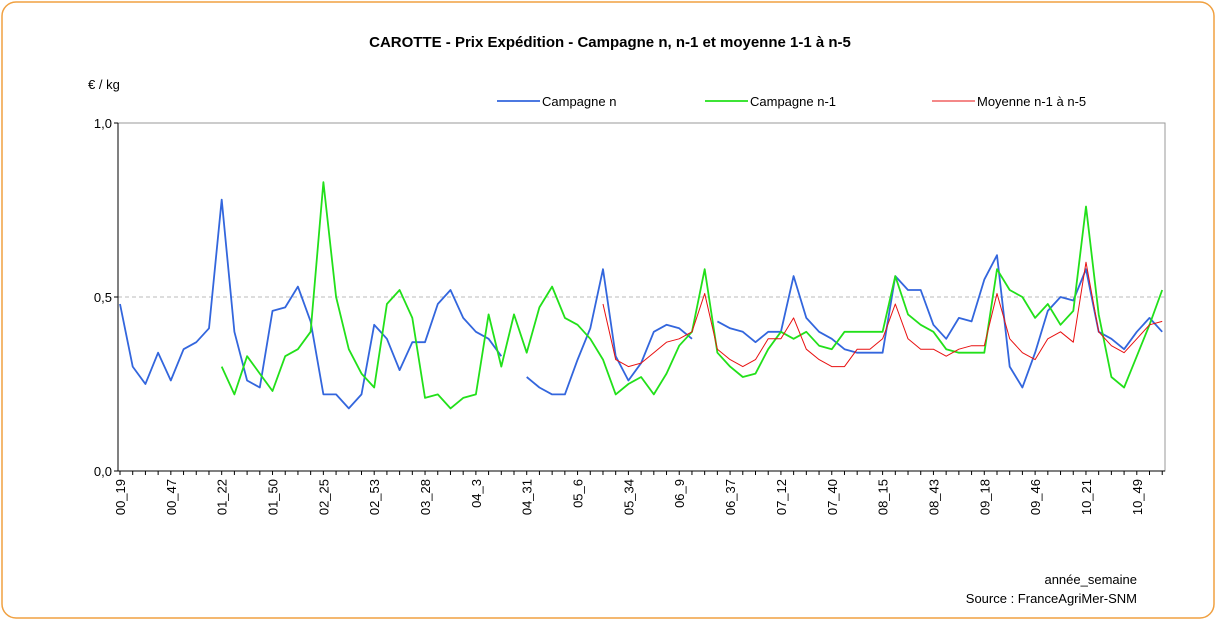  I want to click on legend-label: Moyenne n-1 à n-5, so click(1031, 101).